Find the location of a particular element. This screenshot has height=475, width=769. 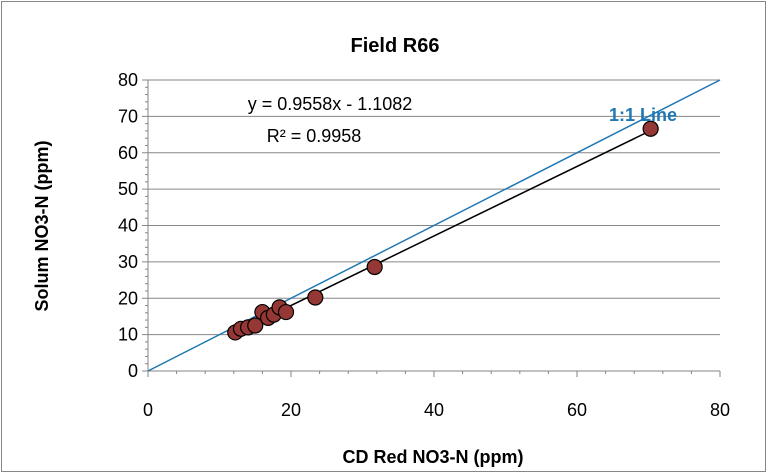

y-tick-label: 60 is located at coordinates (128, 153).